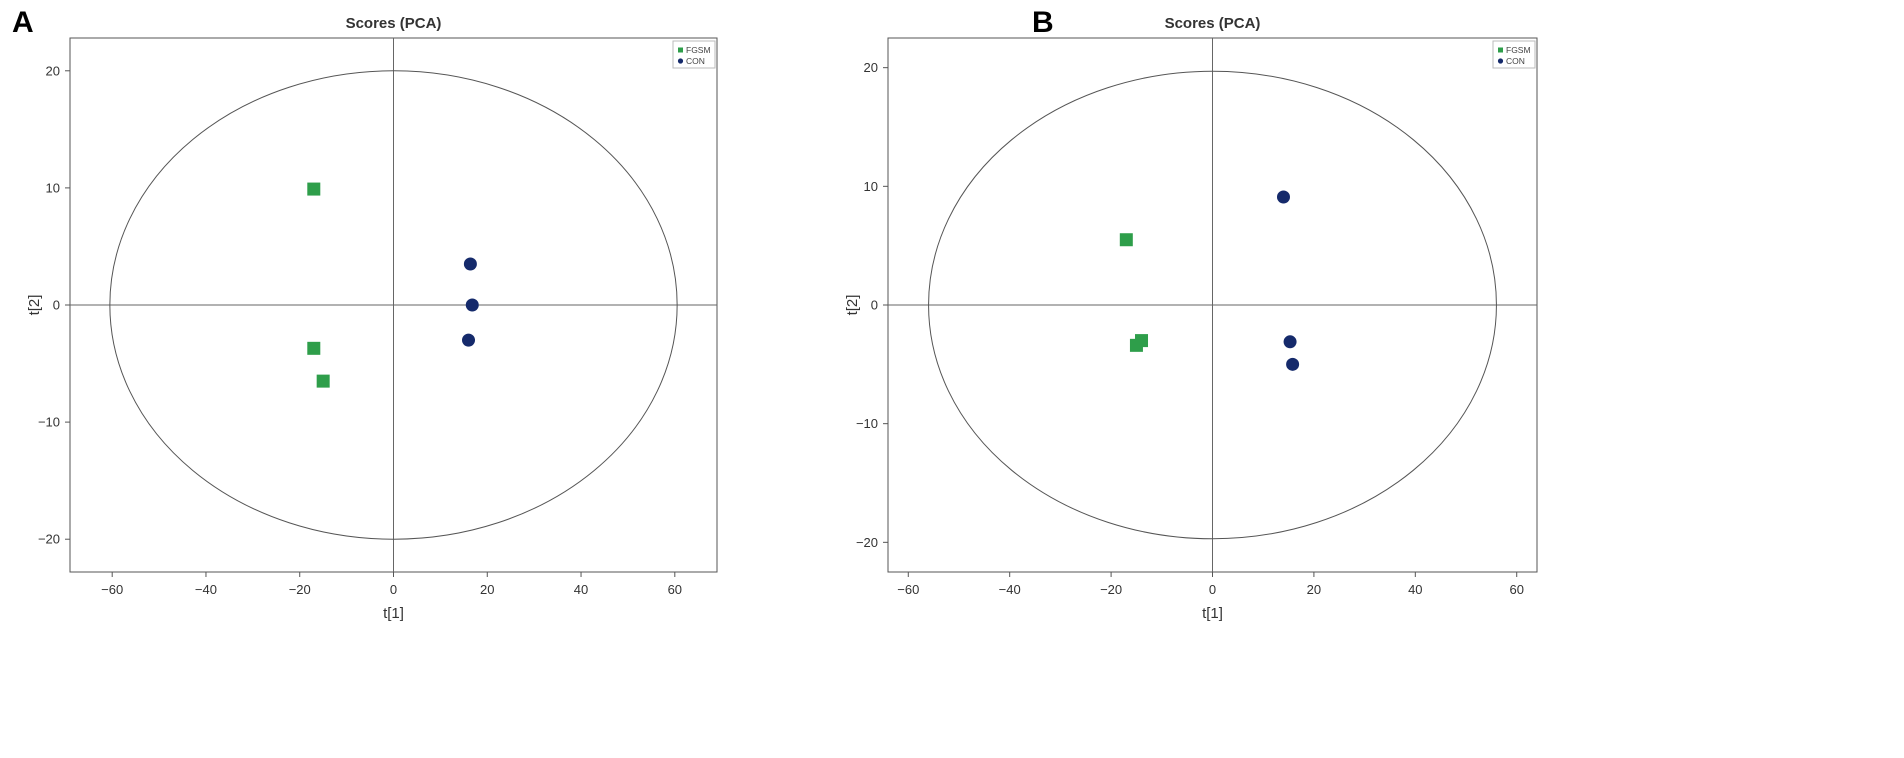  I want to click on panel-label-b: B, so click(1043, 22).